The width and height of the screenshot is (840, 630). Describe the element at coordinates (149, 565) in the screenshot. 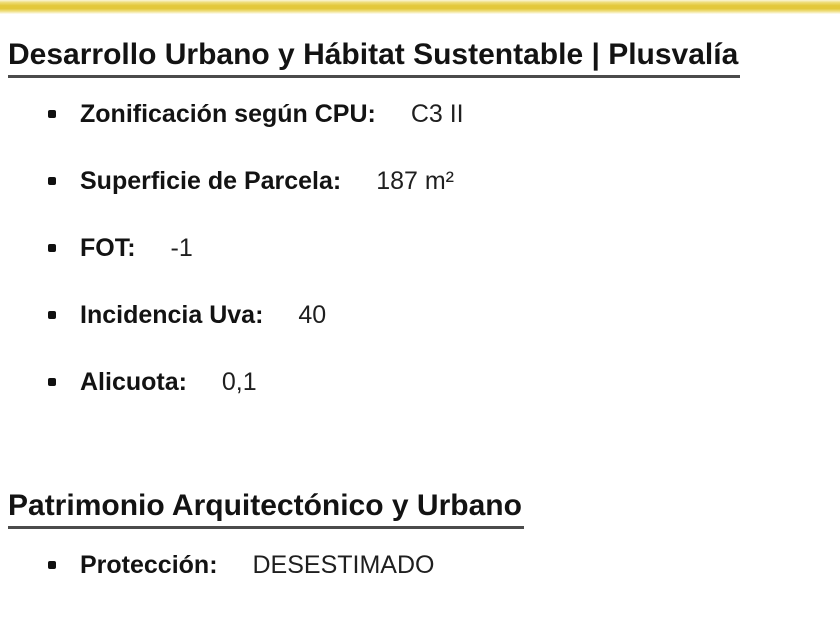

I see `item-label: Protección:` at that location.